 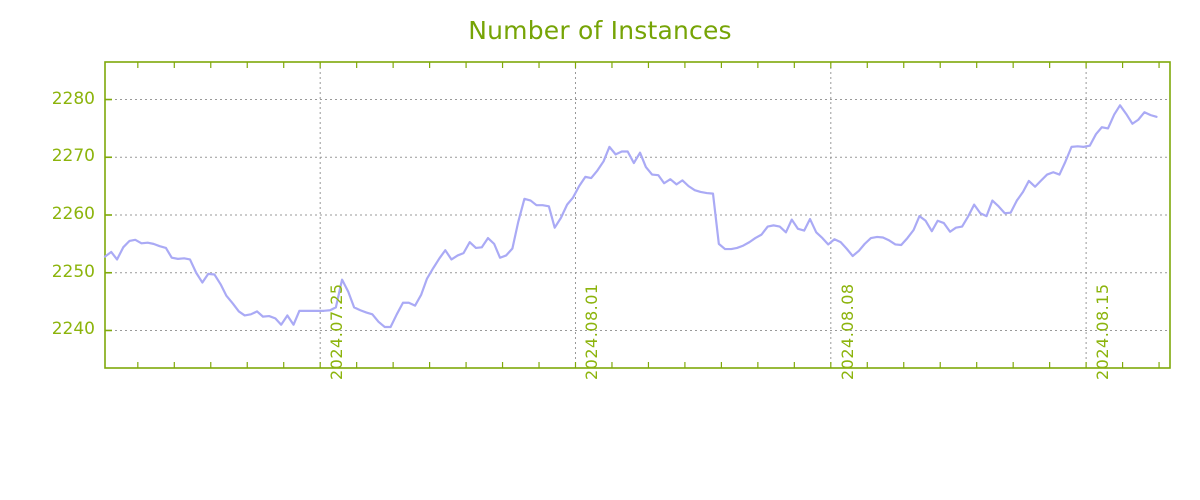 What do you see at coordinates (73, 98) in the screenshot?
I see `y-tick-label: 2280` at bounding box center [73, 98].